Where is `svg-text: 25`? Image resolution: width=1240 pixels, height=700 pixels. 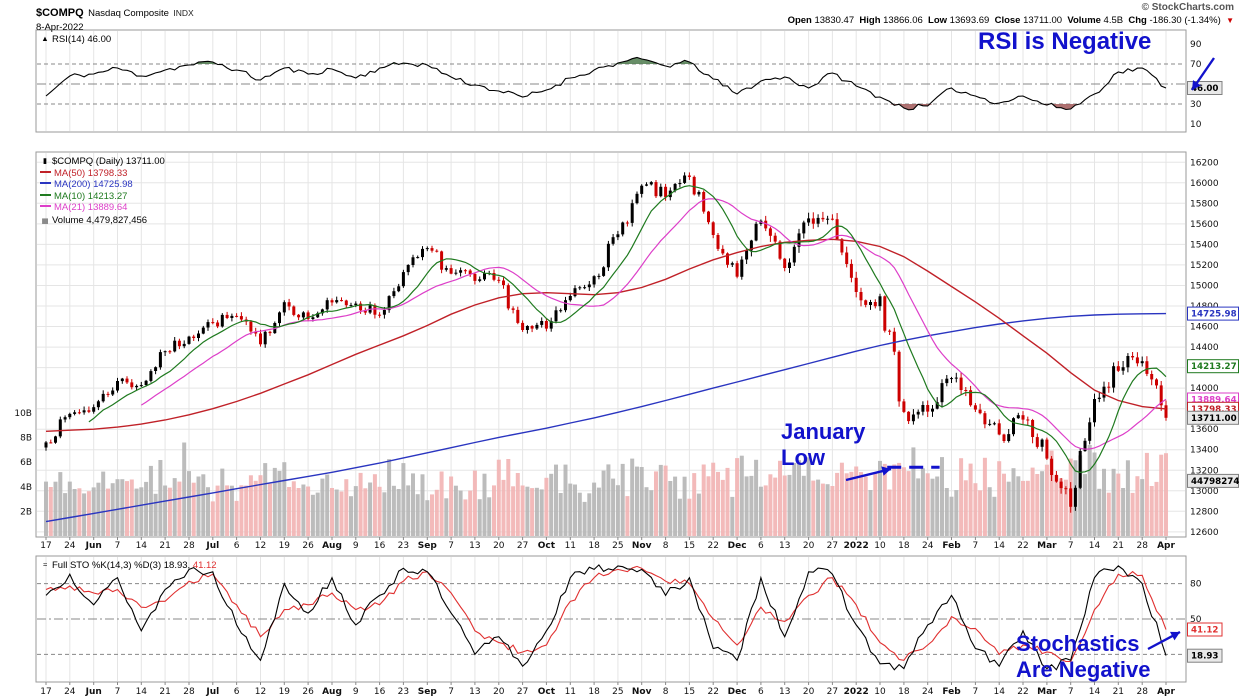 svg-text: 25 is located at coordinates (617, 546).